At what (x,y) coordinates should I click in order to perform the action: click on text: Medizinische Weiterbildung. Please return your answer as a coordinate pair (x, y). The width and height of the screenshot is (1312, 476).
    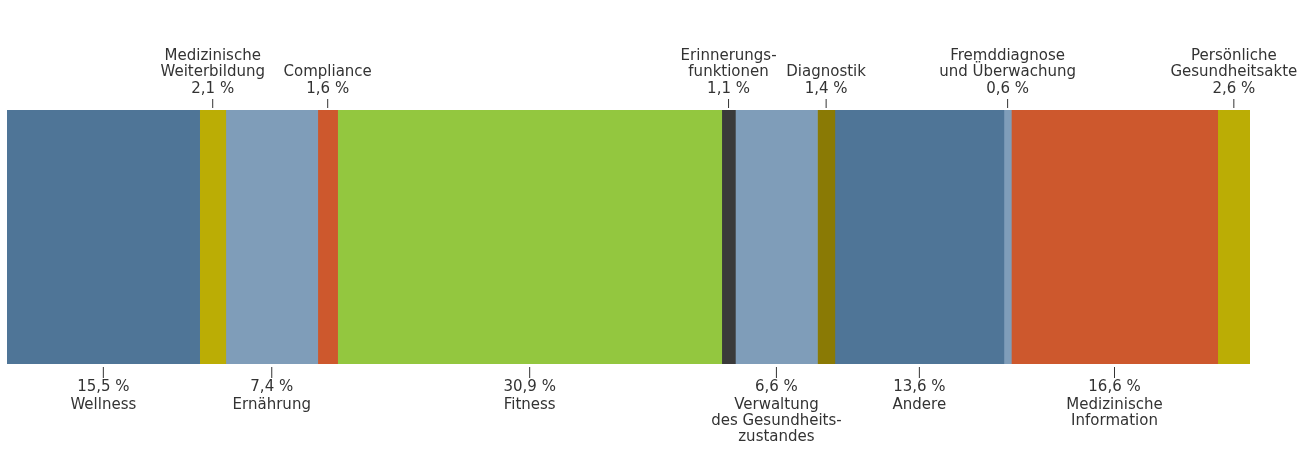
    Looking at the image, I should click on (212, 62).